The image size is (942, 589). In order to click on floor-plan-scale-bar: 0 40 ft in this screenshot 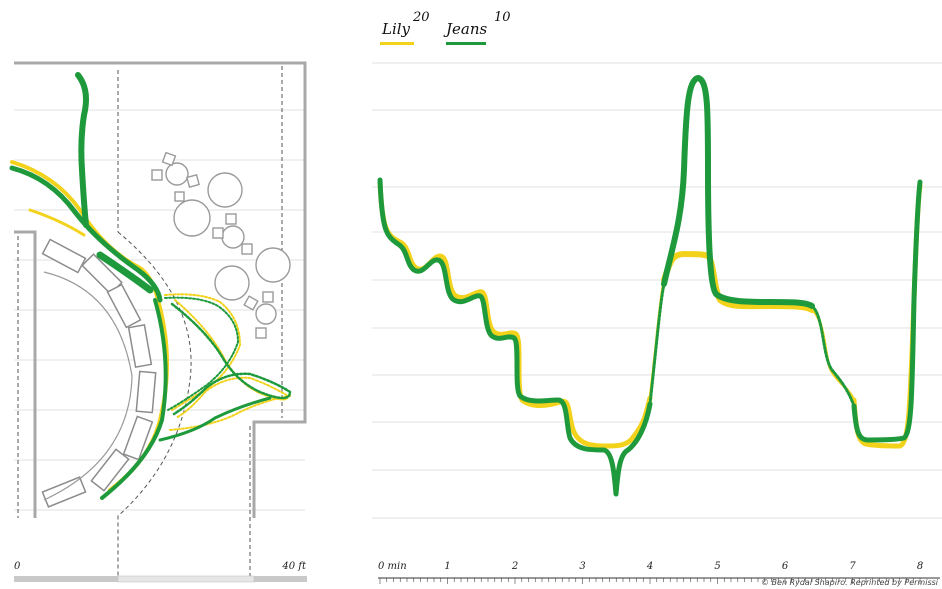, I will do `click(160, 572)`.